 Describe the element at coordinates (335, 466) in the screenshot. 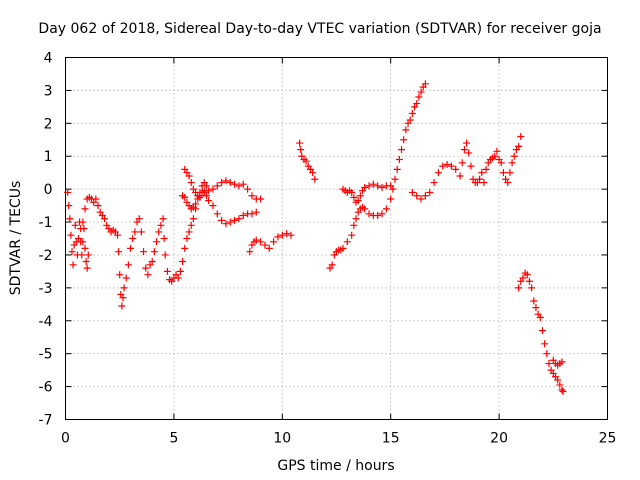

I see `x-axis-label: GPS time / hours` at that location.